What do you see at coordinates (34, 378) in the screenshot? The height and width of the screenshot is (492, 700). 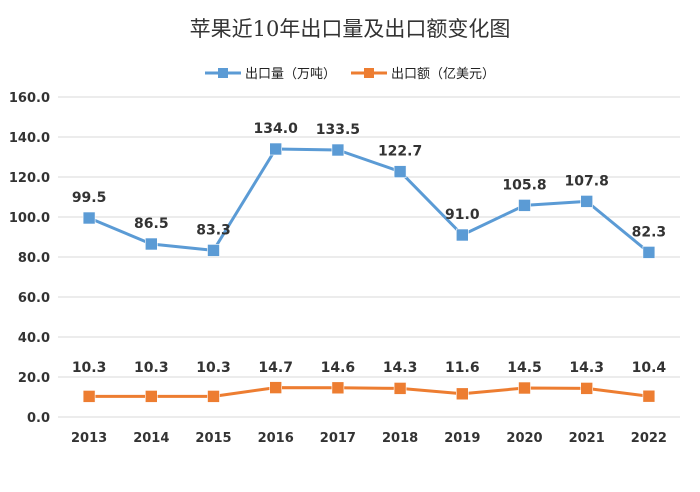 I see `y-tick-label: 20.0` at bounding box center [34, 378].